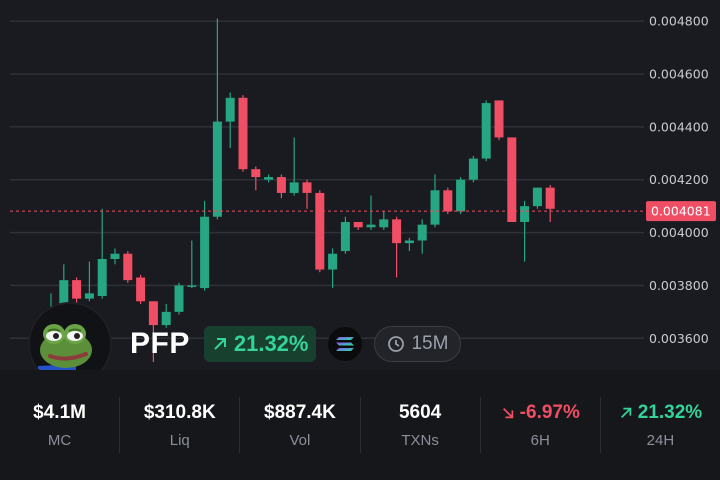 The height and width of the screenshot is (480, 720). I want to click on y-tick-label: 0.004800, so click(679, 21).